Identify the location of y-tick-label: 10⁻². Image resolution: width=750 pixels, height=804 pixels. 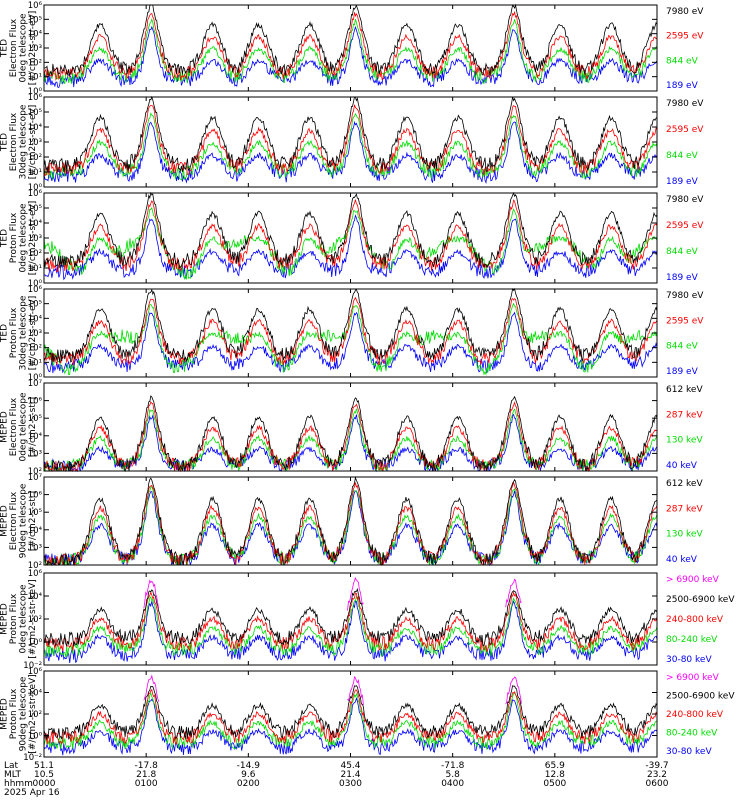
(32, 666).